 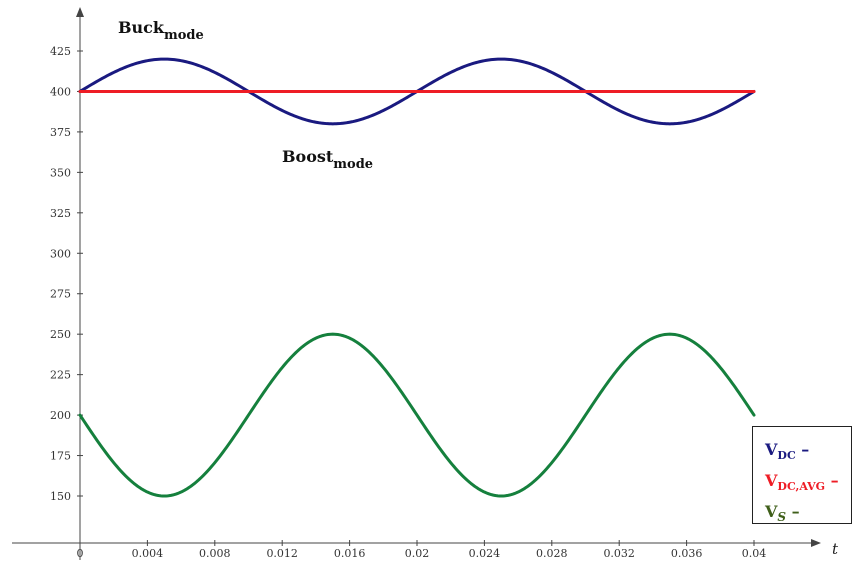 I want to click on y-tick-label: 425, so click(x=60, y=51).